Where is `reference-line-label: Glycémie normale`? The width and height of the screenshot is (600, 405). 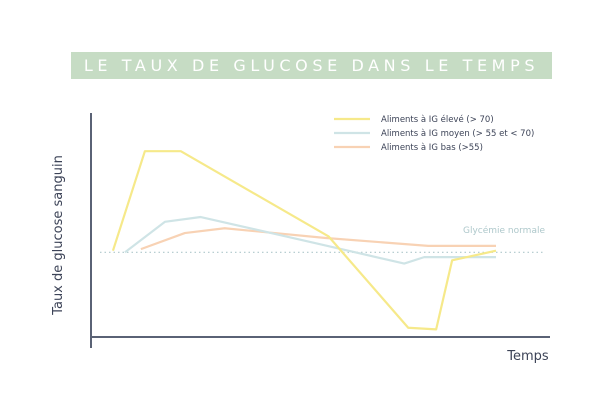 reference-line-label: Glycémie normale is located at coordinates (504, 230).